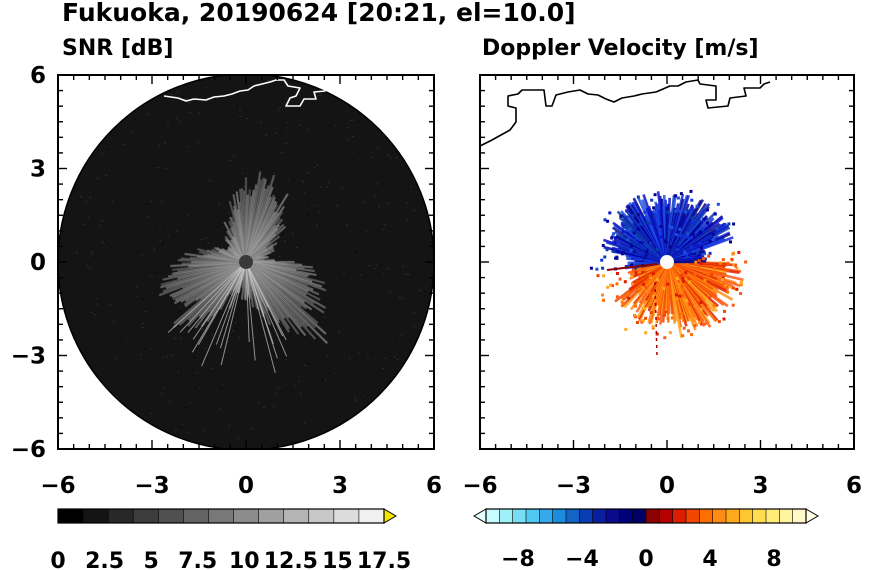  Describe the element at coordinates (319, 13) in the screenshot. I see `figure-title: Fukuoka, 20190624 [20:21, el=10.0]` at that location.